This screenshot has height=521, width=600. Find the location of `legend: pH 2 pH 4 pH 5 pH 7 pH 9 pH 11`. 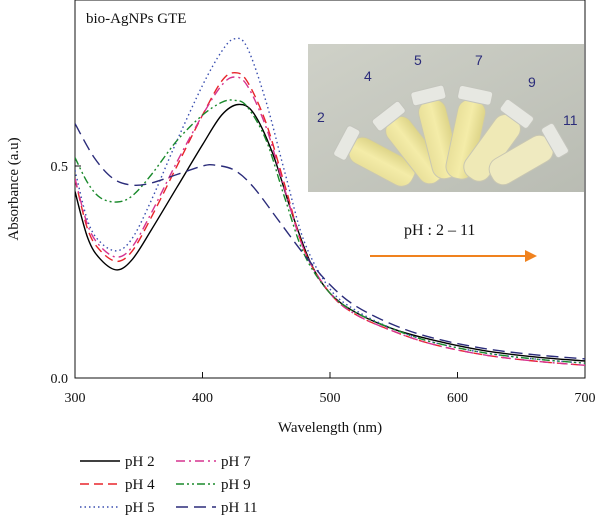

legend: pH 2 pH 4 pH 5 pH 7 pH 9 pH 11 is located at coordinates (169, 485).